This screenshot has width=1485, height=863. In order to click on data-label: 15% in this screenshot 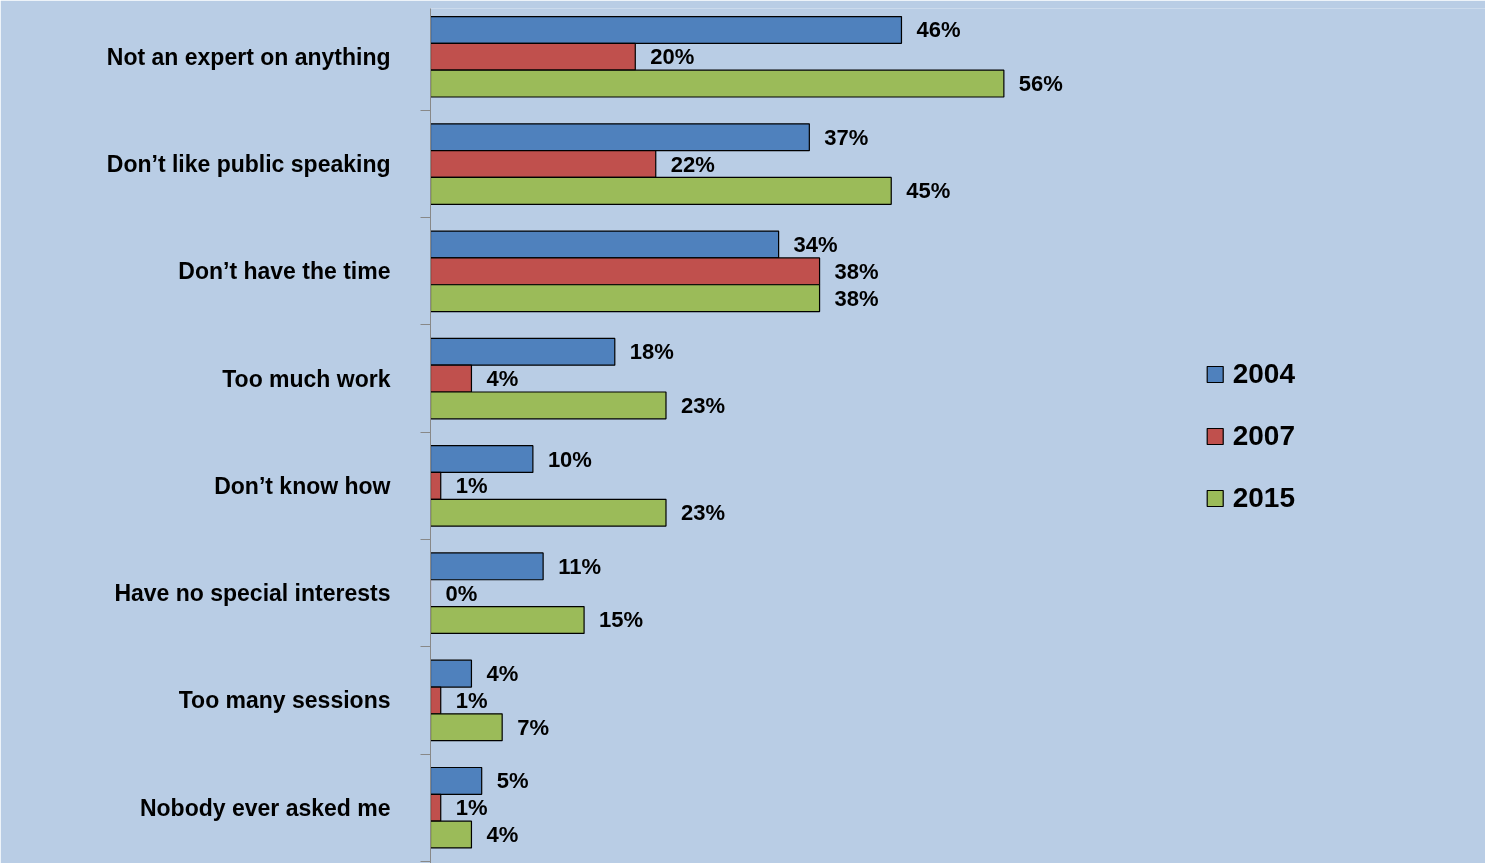, I will do `click(621, 620)`.